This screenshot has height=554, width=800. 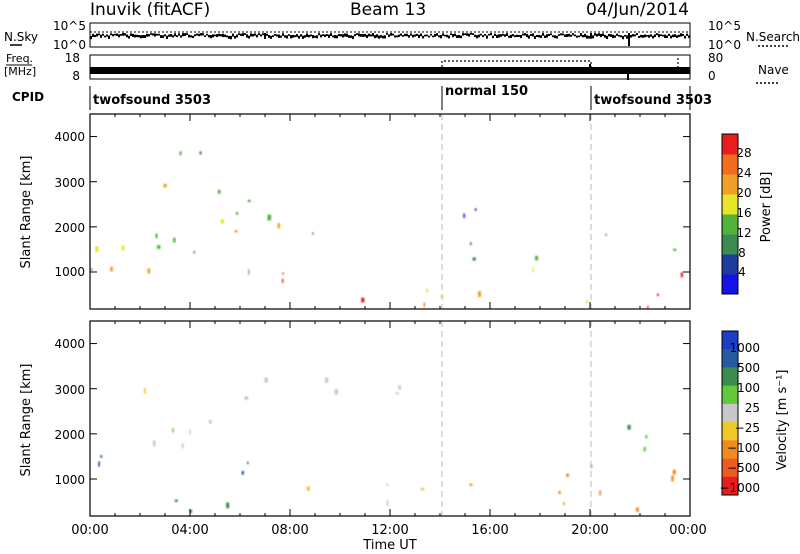 What do you see at coordinates (69, 435) in the screenshot?
I see `velocity-ytick-2000: 2000` at bounding box center [69, 435].